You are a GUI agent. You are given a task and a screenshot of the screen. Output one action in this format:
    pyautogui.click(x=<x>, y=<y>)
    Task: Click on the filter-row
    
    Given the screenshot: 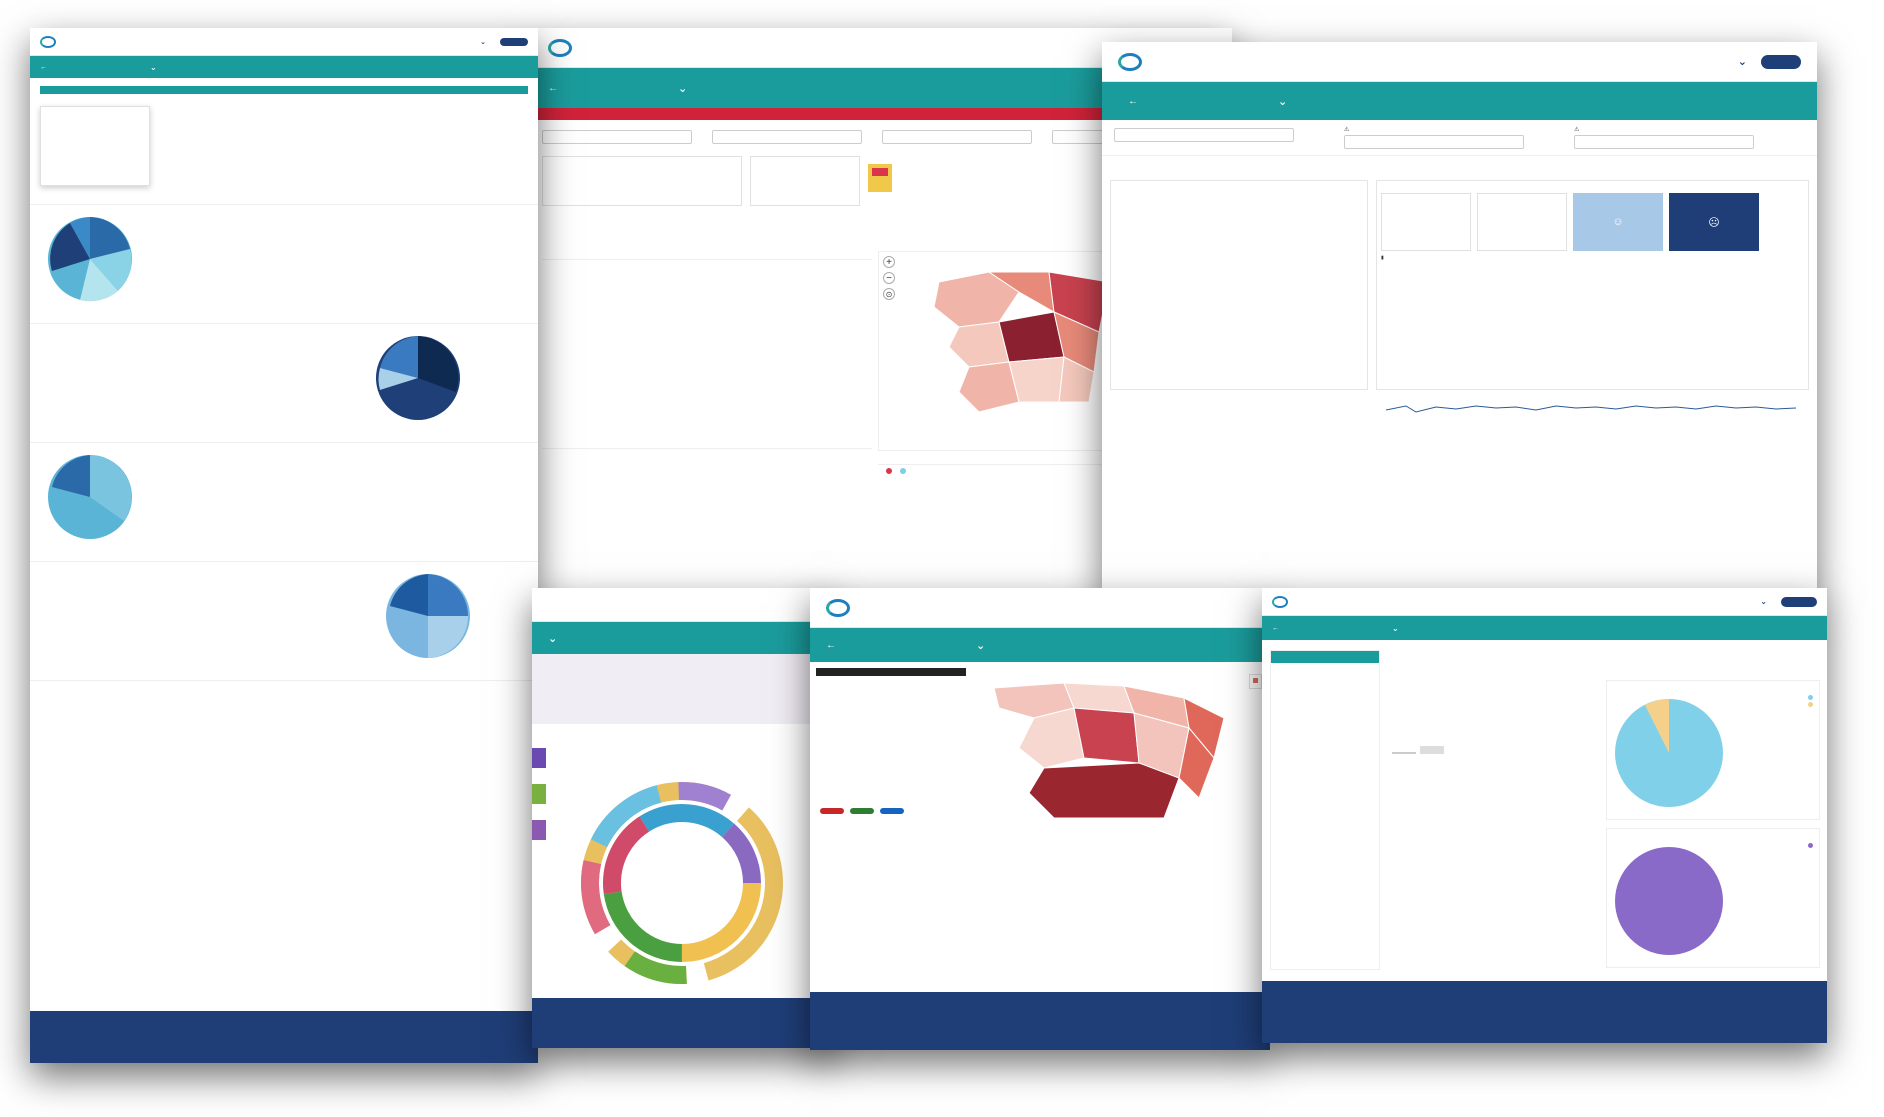 What is the action you would take?
    pyautogui.click(x=284, y=146)
    